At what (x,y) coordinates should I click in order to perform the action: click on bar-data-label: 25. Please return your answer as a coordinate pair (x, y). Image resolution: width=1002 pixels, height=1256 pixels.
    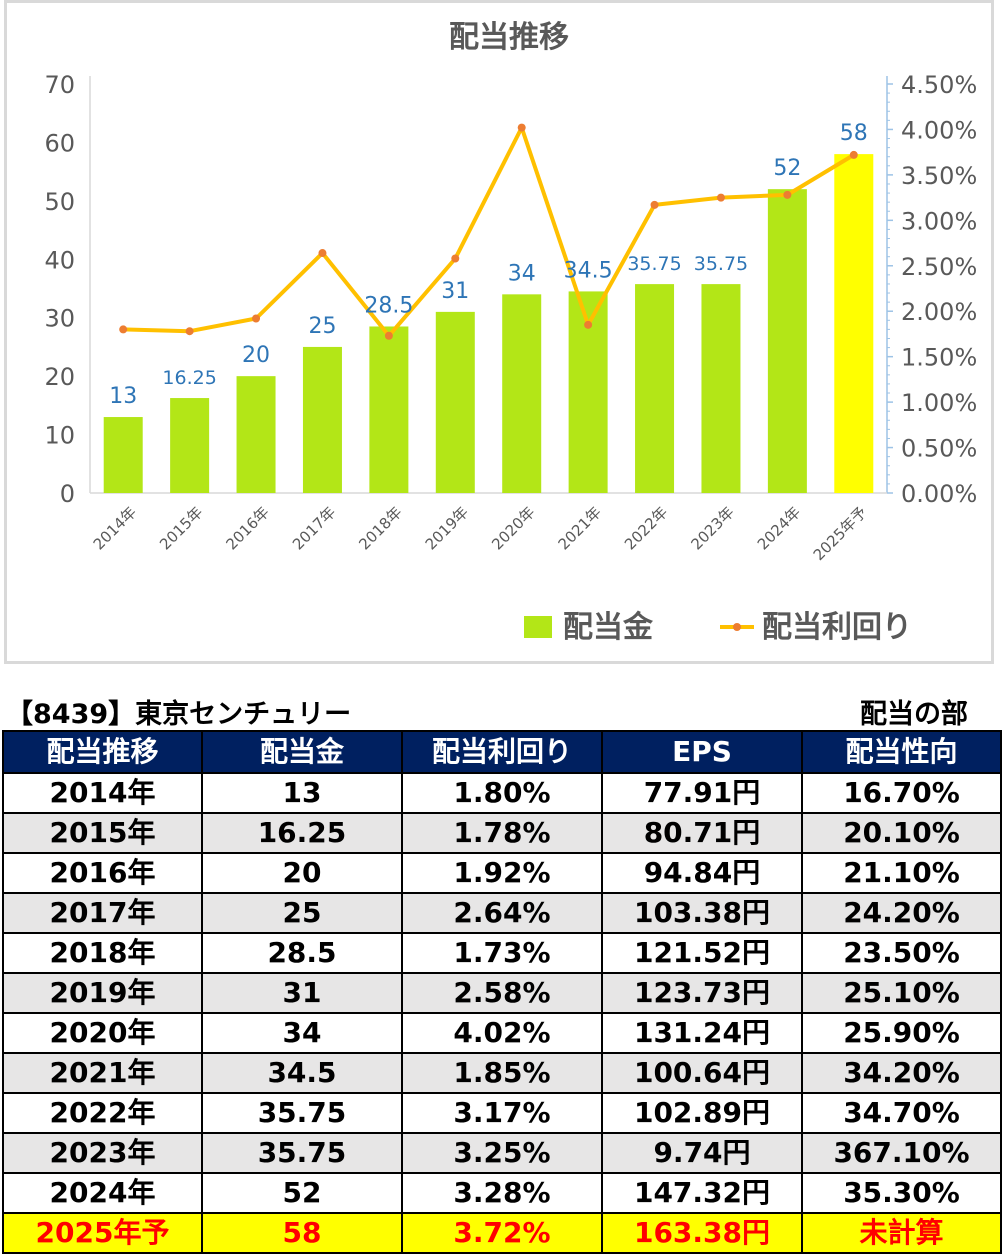
    Looking at the image, I should click on (322, 326).